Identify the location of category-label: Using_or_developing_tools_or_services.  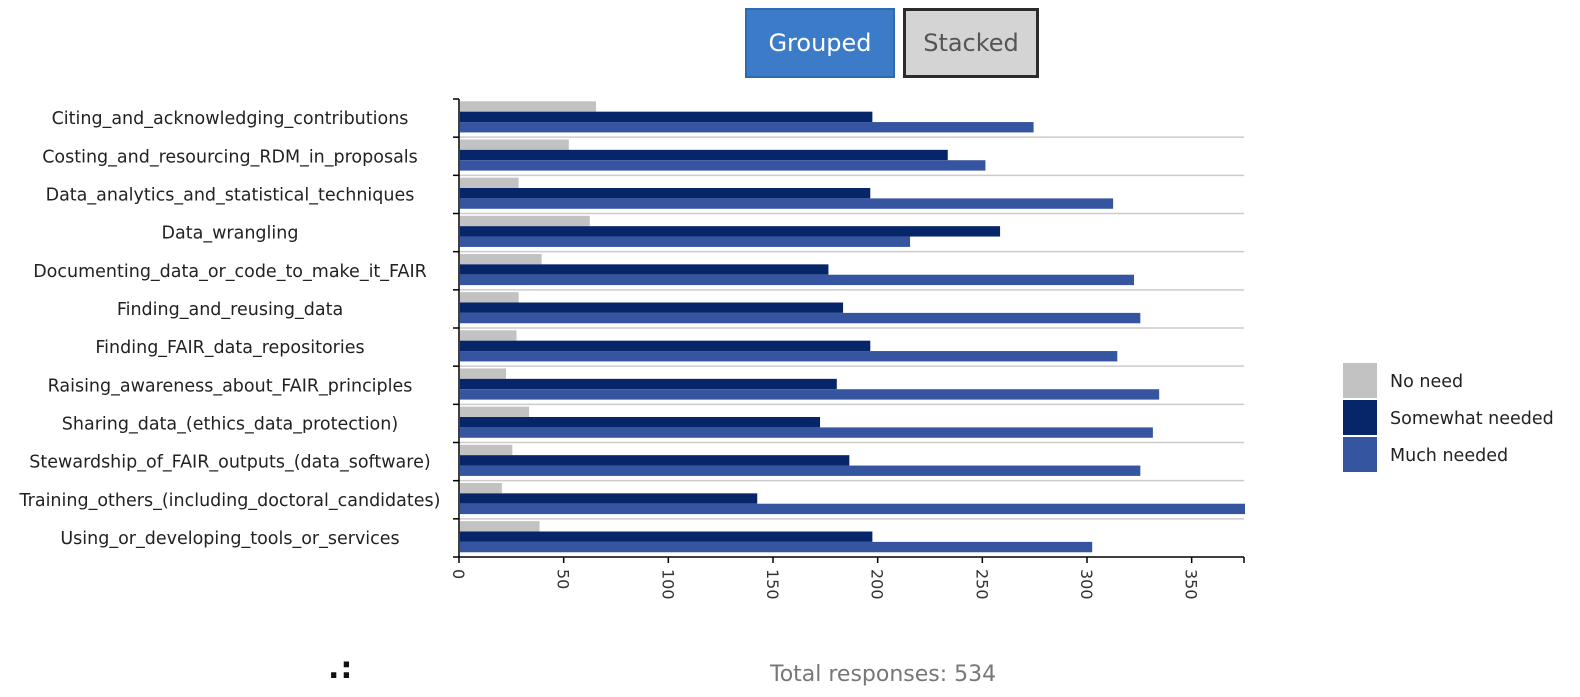
(229, 539).